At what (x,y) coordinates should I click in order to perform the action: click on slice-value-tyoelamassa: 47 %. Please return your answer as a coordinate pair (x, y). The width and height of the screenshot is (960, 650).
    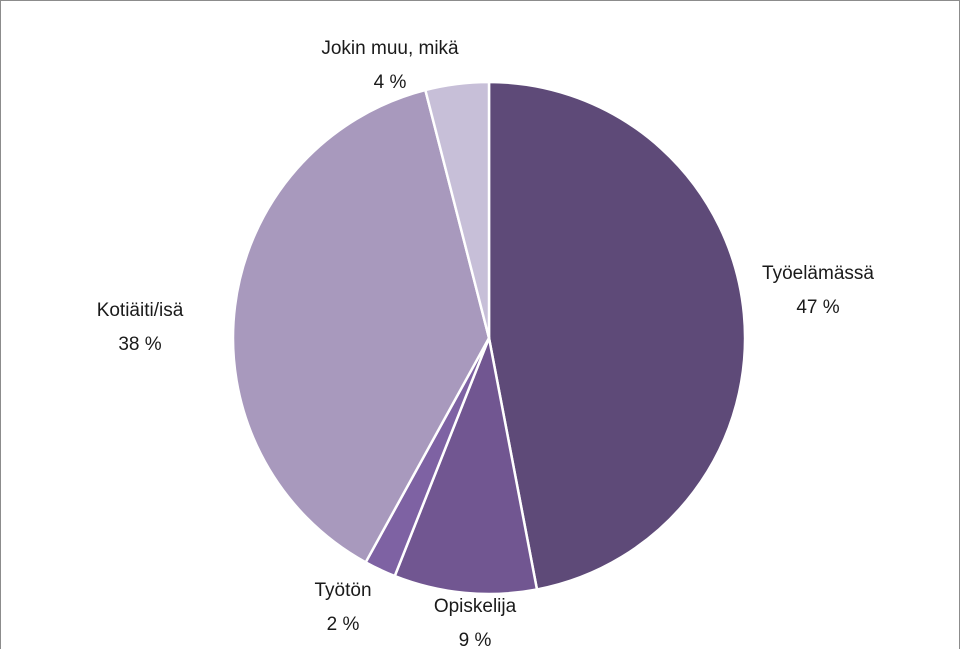
    Looking at the image, I should click on (817, 307).